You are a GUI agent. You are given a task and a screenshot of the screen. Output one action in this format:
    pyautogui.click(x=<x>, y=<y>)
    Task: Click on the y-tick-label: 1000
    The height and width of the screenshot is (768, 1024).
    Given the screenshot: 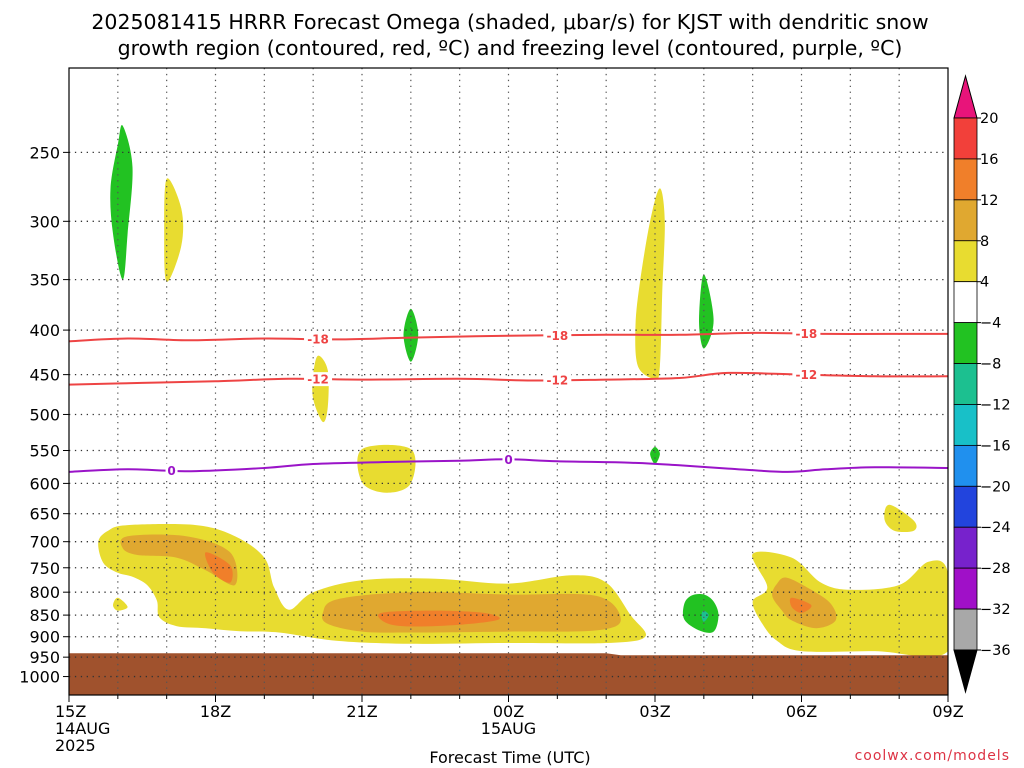 What is the action you would take?
    pyautogui.click(x=39, y=677)
    